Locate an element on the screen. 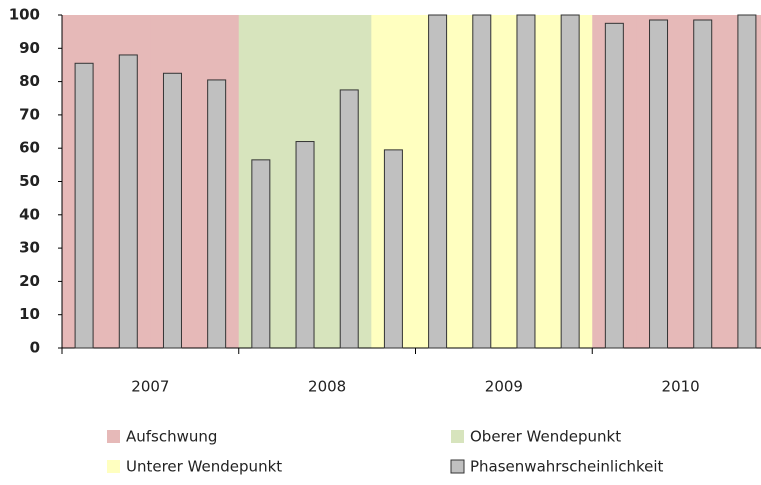 This screenshot has height=485, width=761. y-tick-label: 70 is located at coordinates (29, 114).